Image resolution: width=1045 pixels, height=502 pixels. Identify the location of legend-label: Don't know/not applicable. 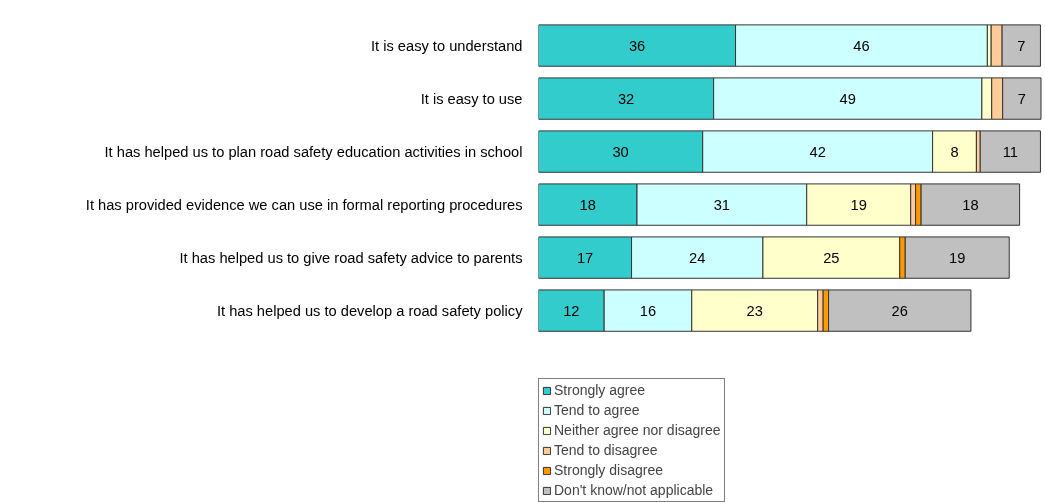
(634, 490).